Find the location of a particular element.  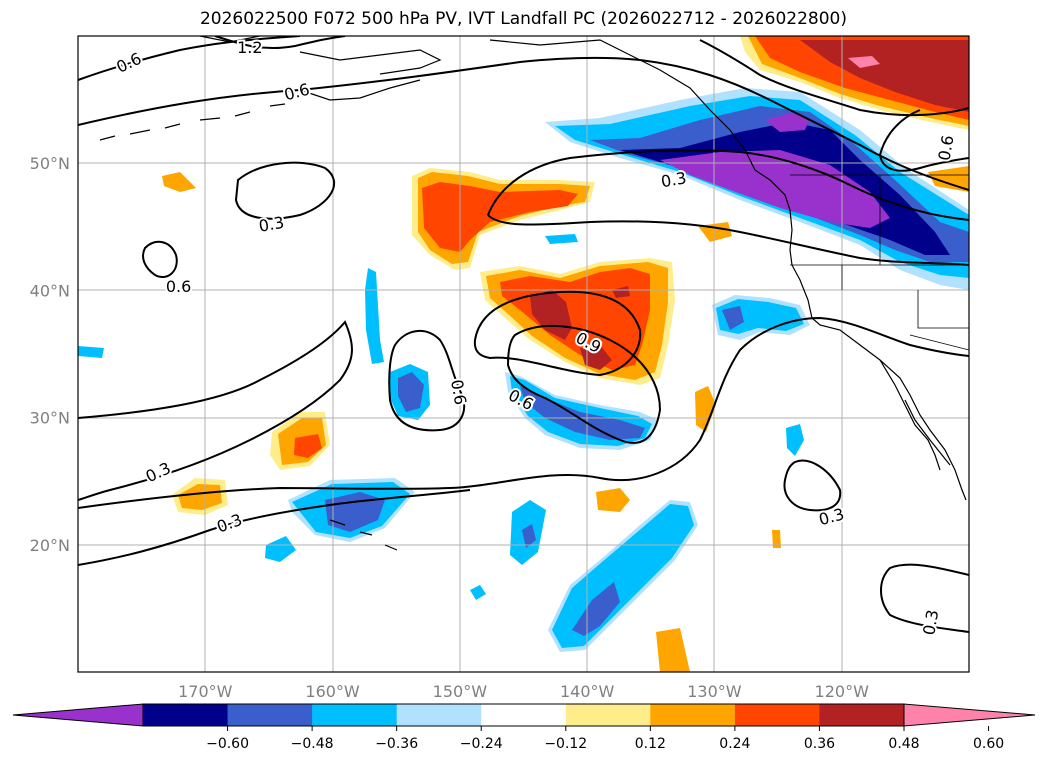

positive-anomaly-east is located at coordinates (948, 179).